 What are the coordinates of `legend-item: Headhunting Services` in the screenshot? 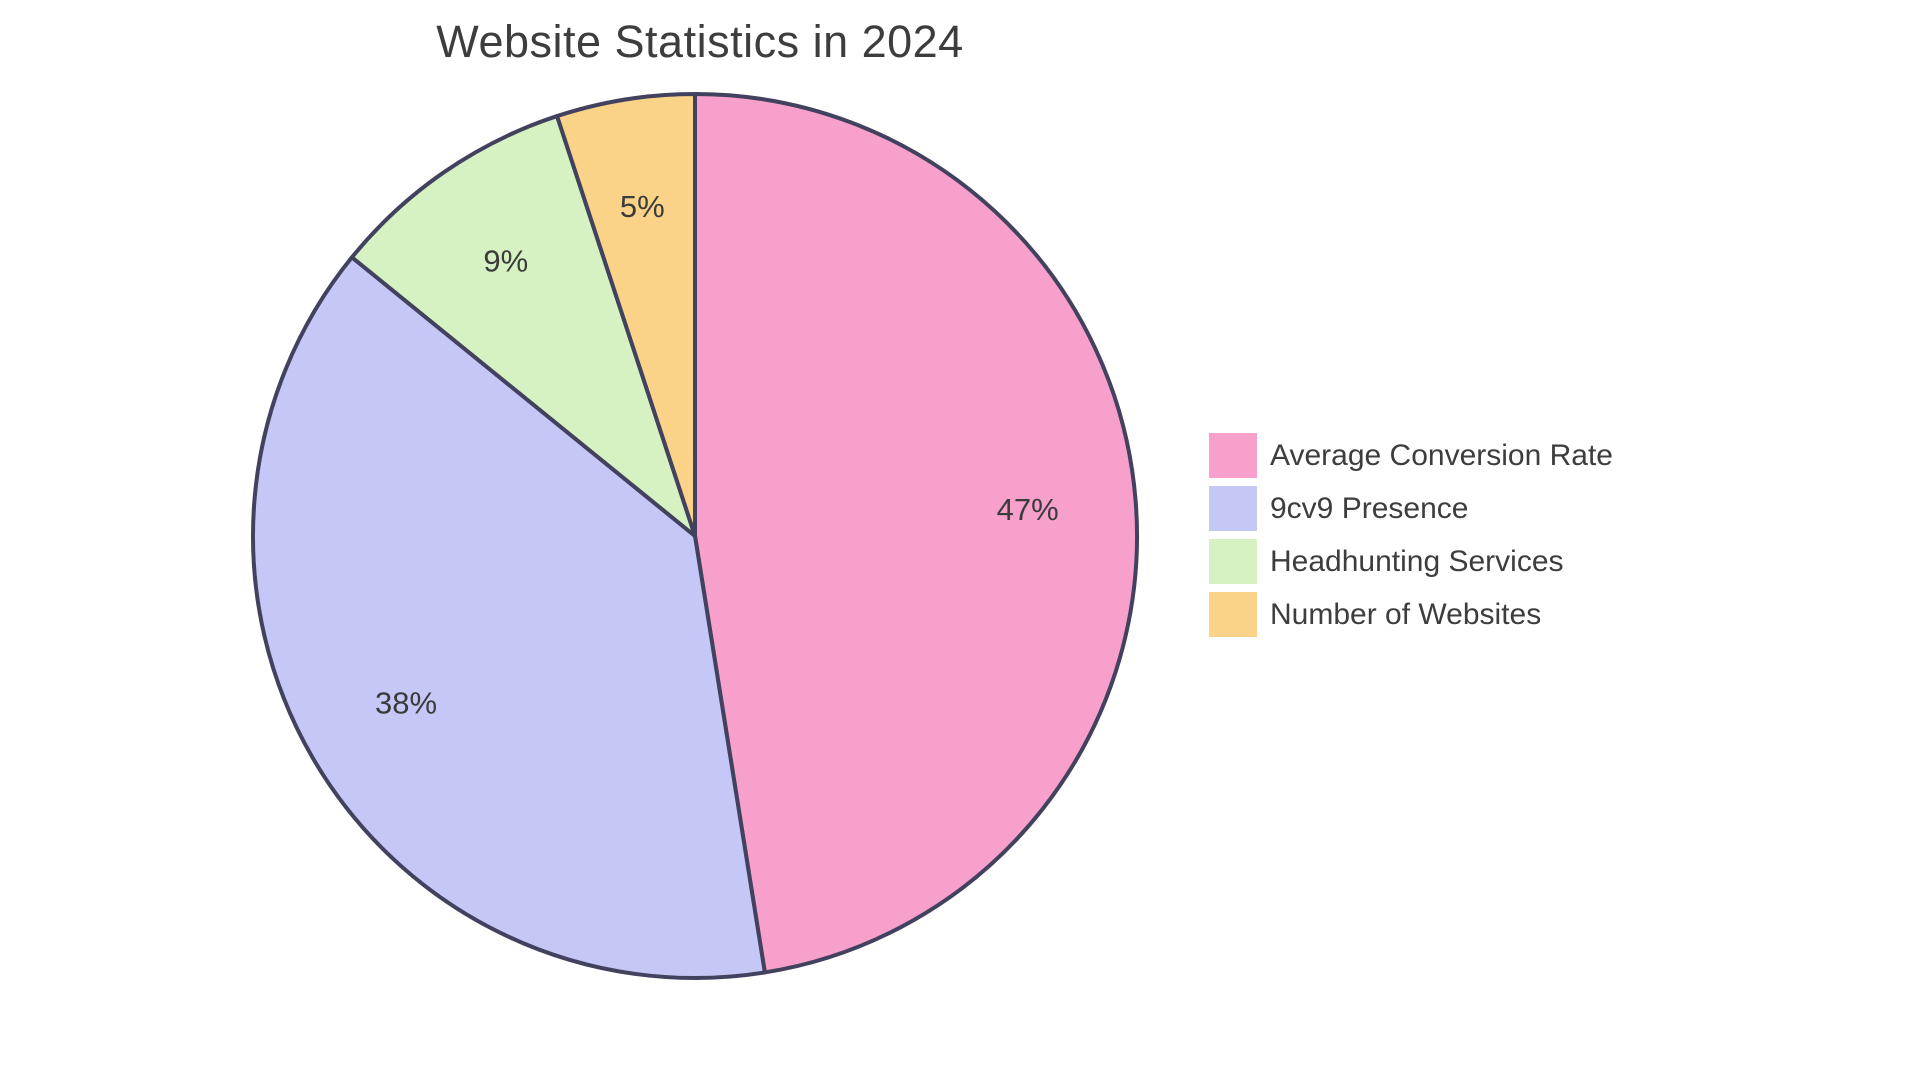 It's located at (1411, 561).